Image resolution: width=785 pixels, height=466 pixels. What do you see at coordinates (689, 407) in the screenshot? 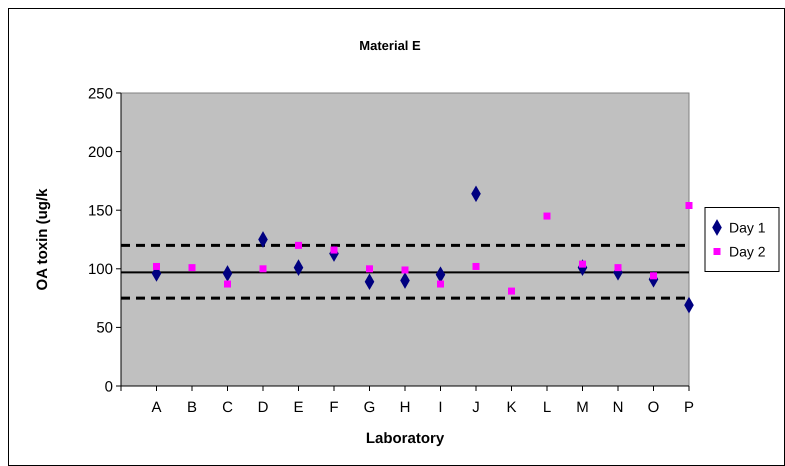
I see `x-tick-label: P` at bounding box center [689, 407].